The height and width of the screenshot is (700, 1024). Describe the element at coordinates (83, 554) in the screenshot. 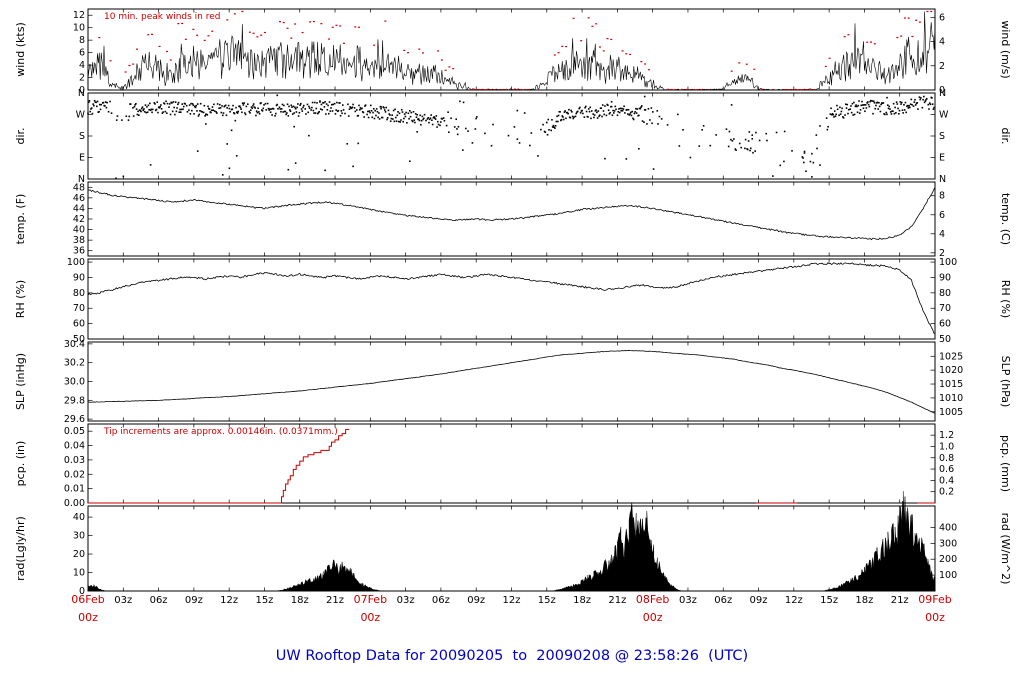

I see `rad-left-ticks: 0 10 20 30 40` at that location.